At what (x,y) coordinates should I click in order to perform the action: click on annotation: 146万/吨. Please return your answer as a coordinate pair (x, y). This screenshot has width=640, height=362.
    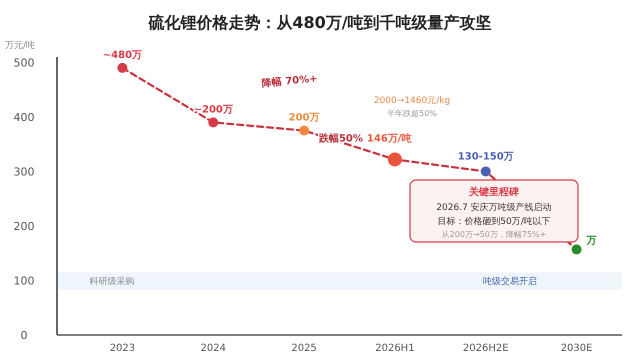
    Looking at the image, I should click on (389, 138).